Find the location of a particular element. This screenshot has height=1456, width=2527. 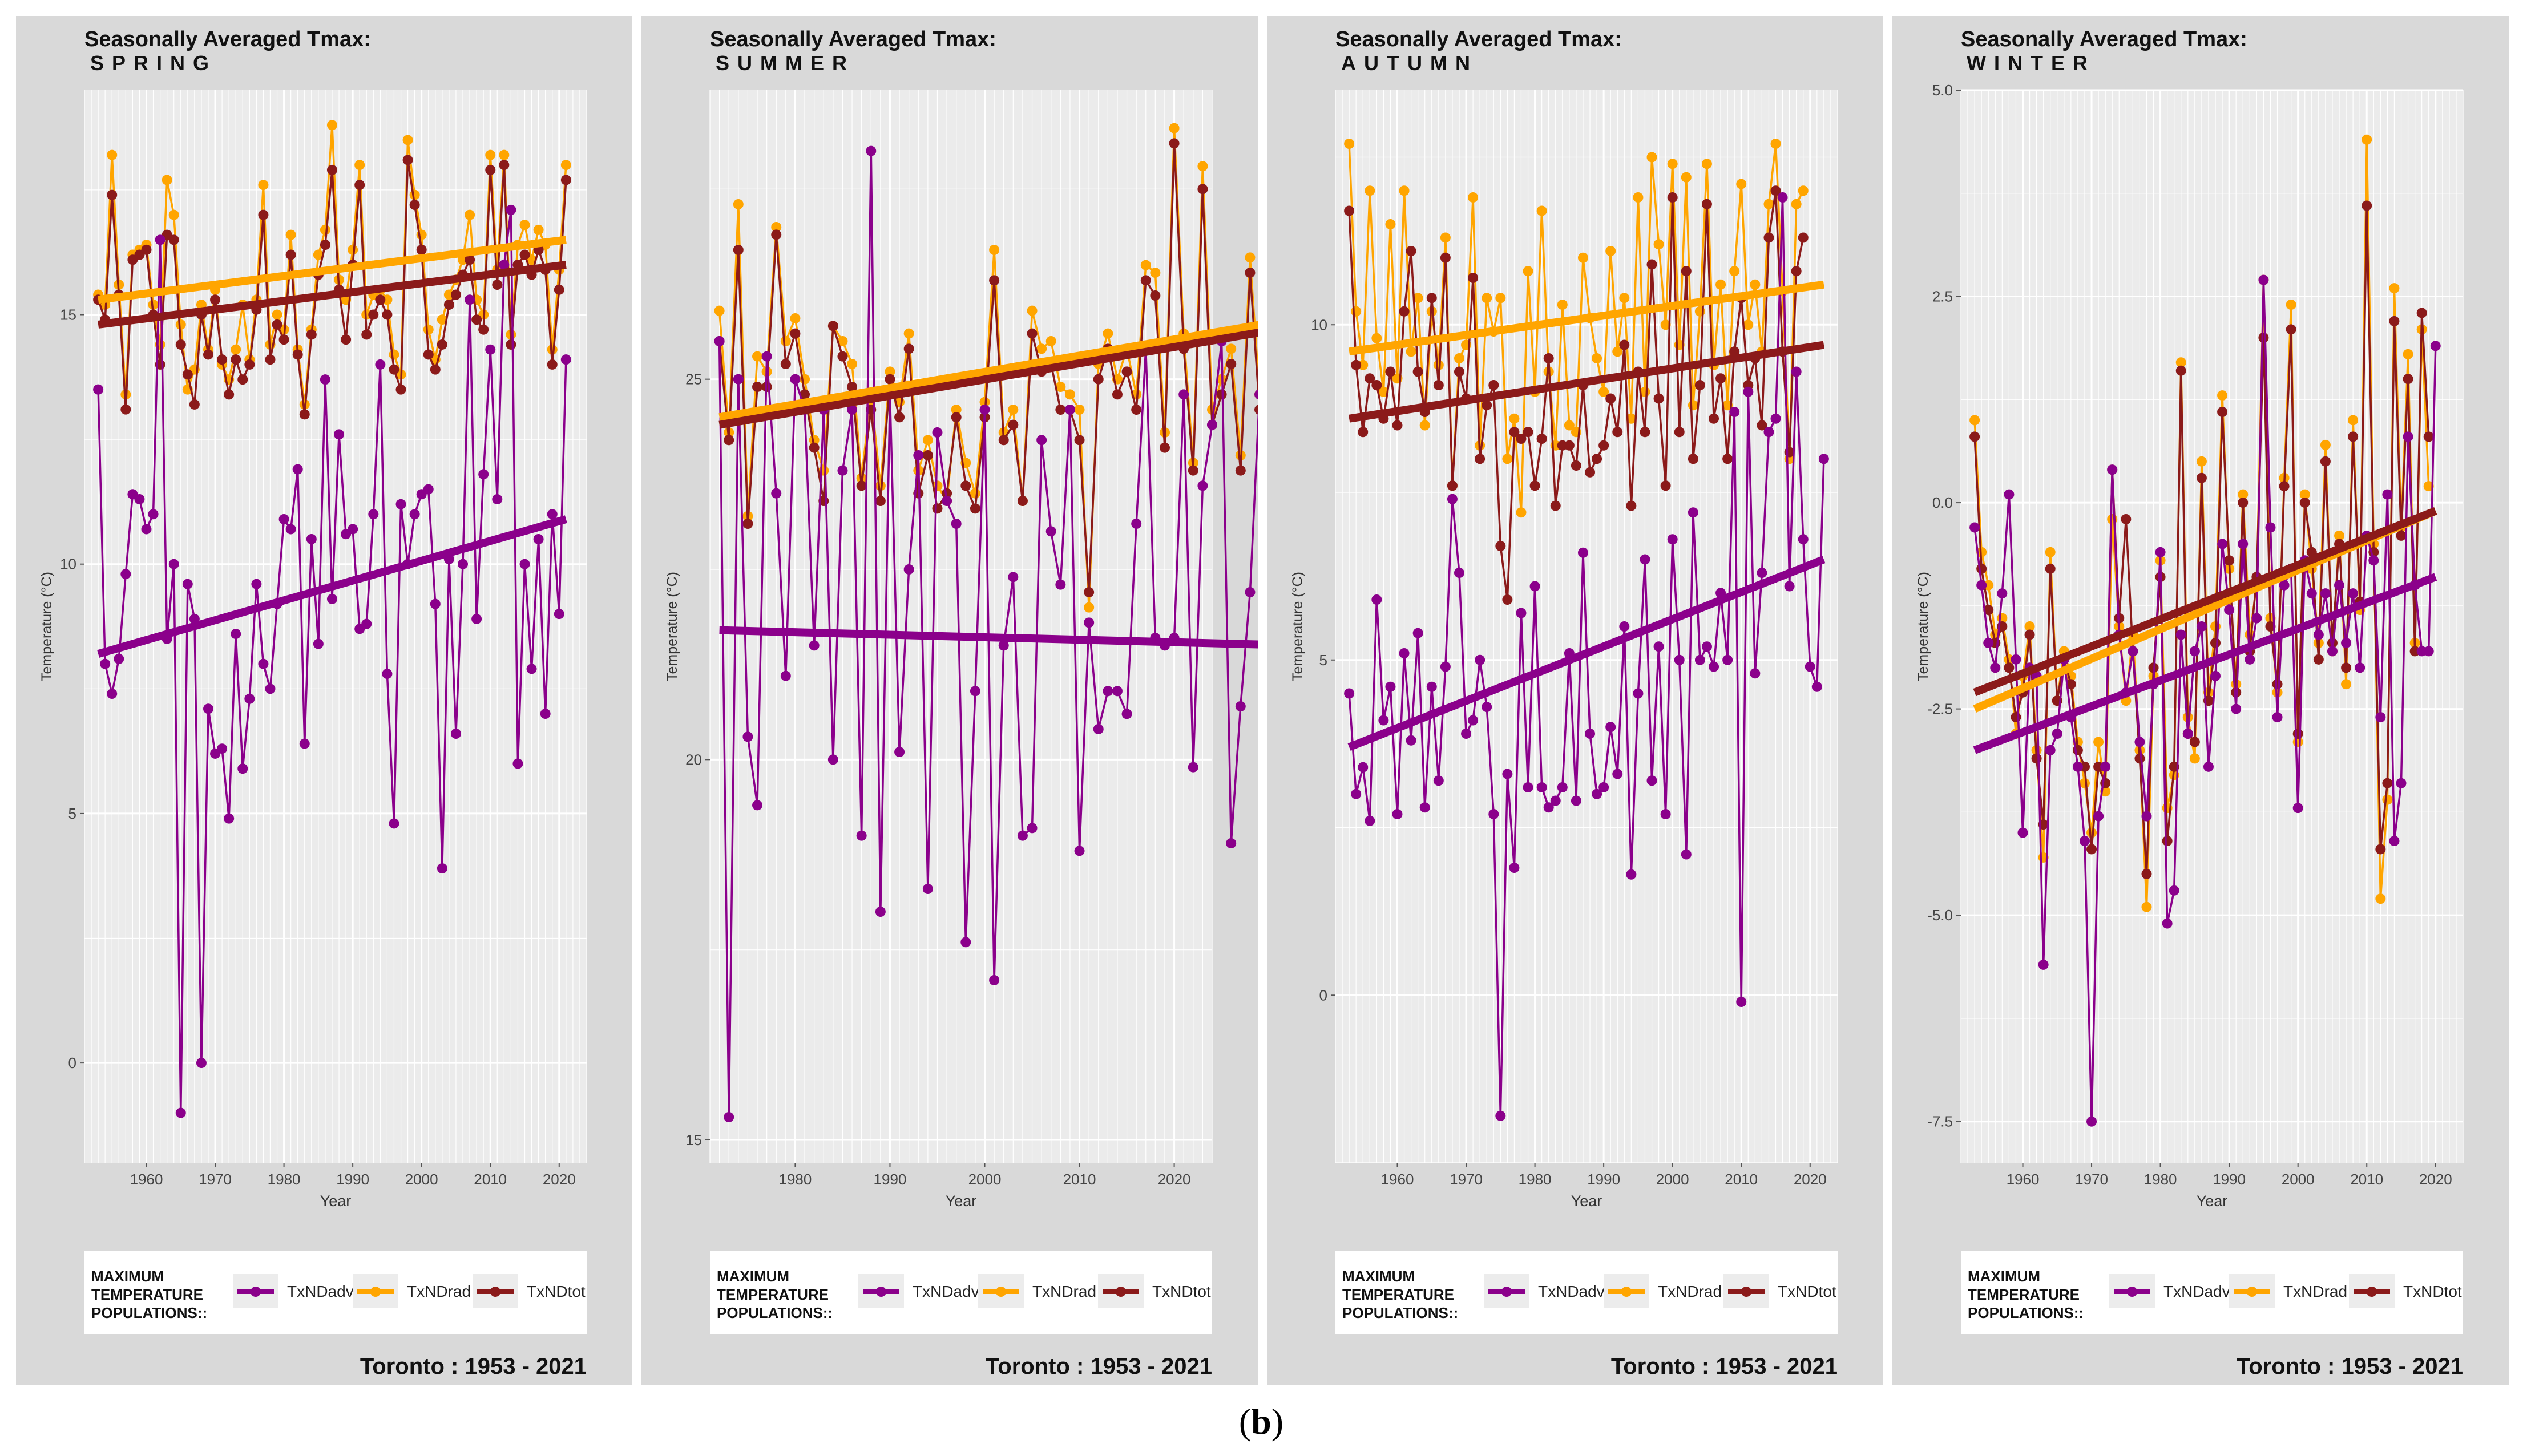

legend-label: TxNDadv is located at coordinates (320, 1291).